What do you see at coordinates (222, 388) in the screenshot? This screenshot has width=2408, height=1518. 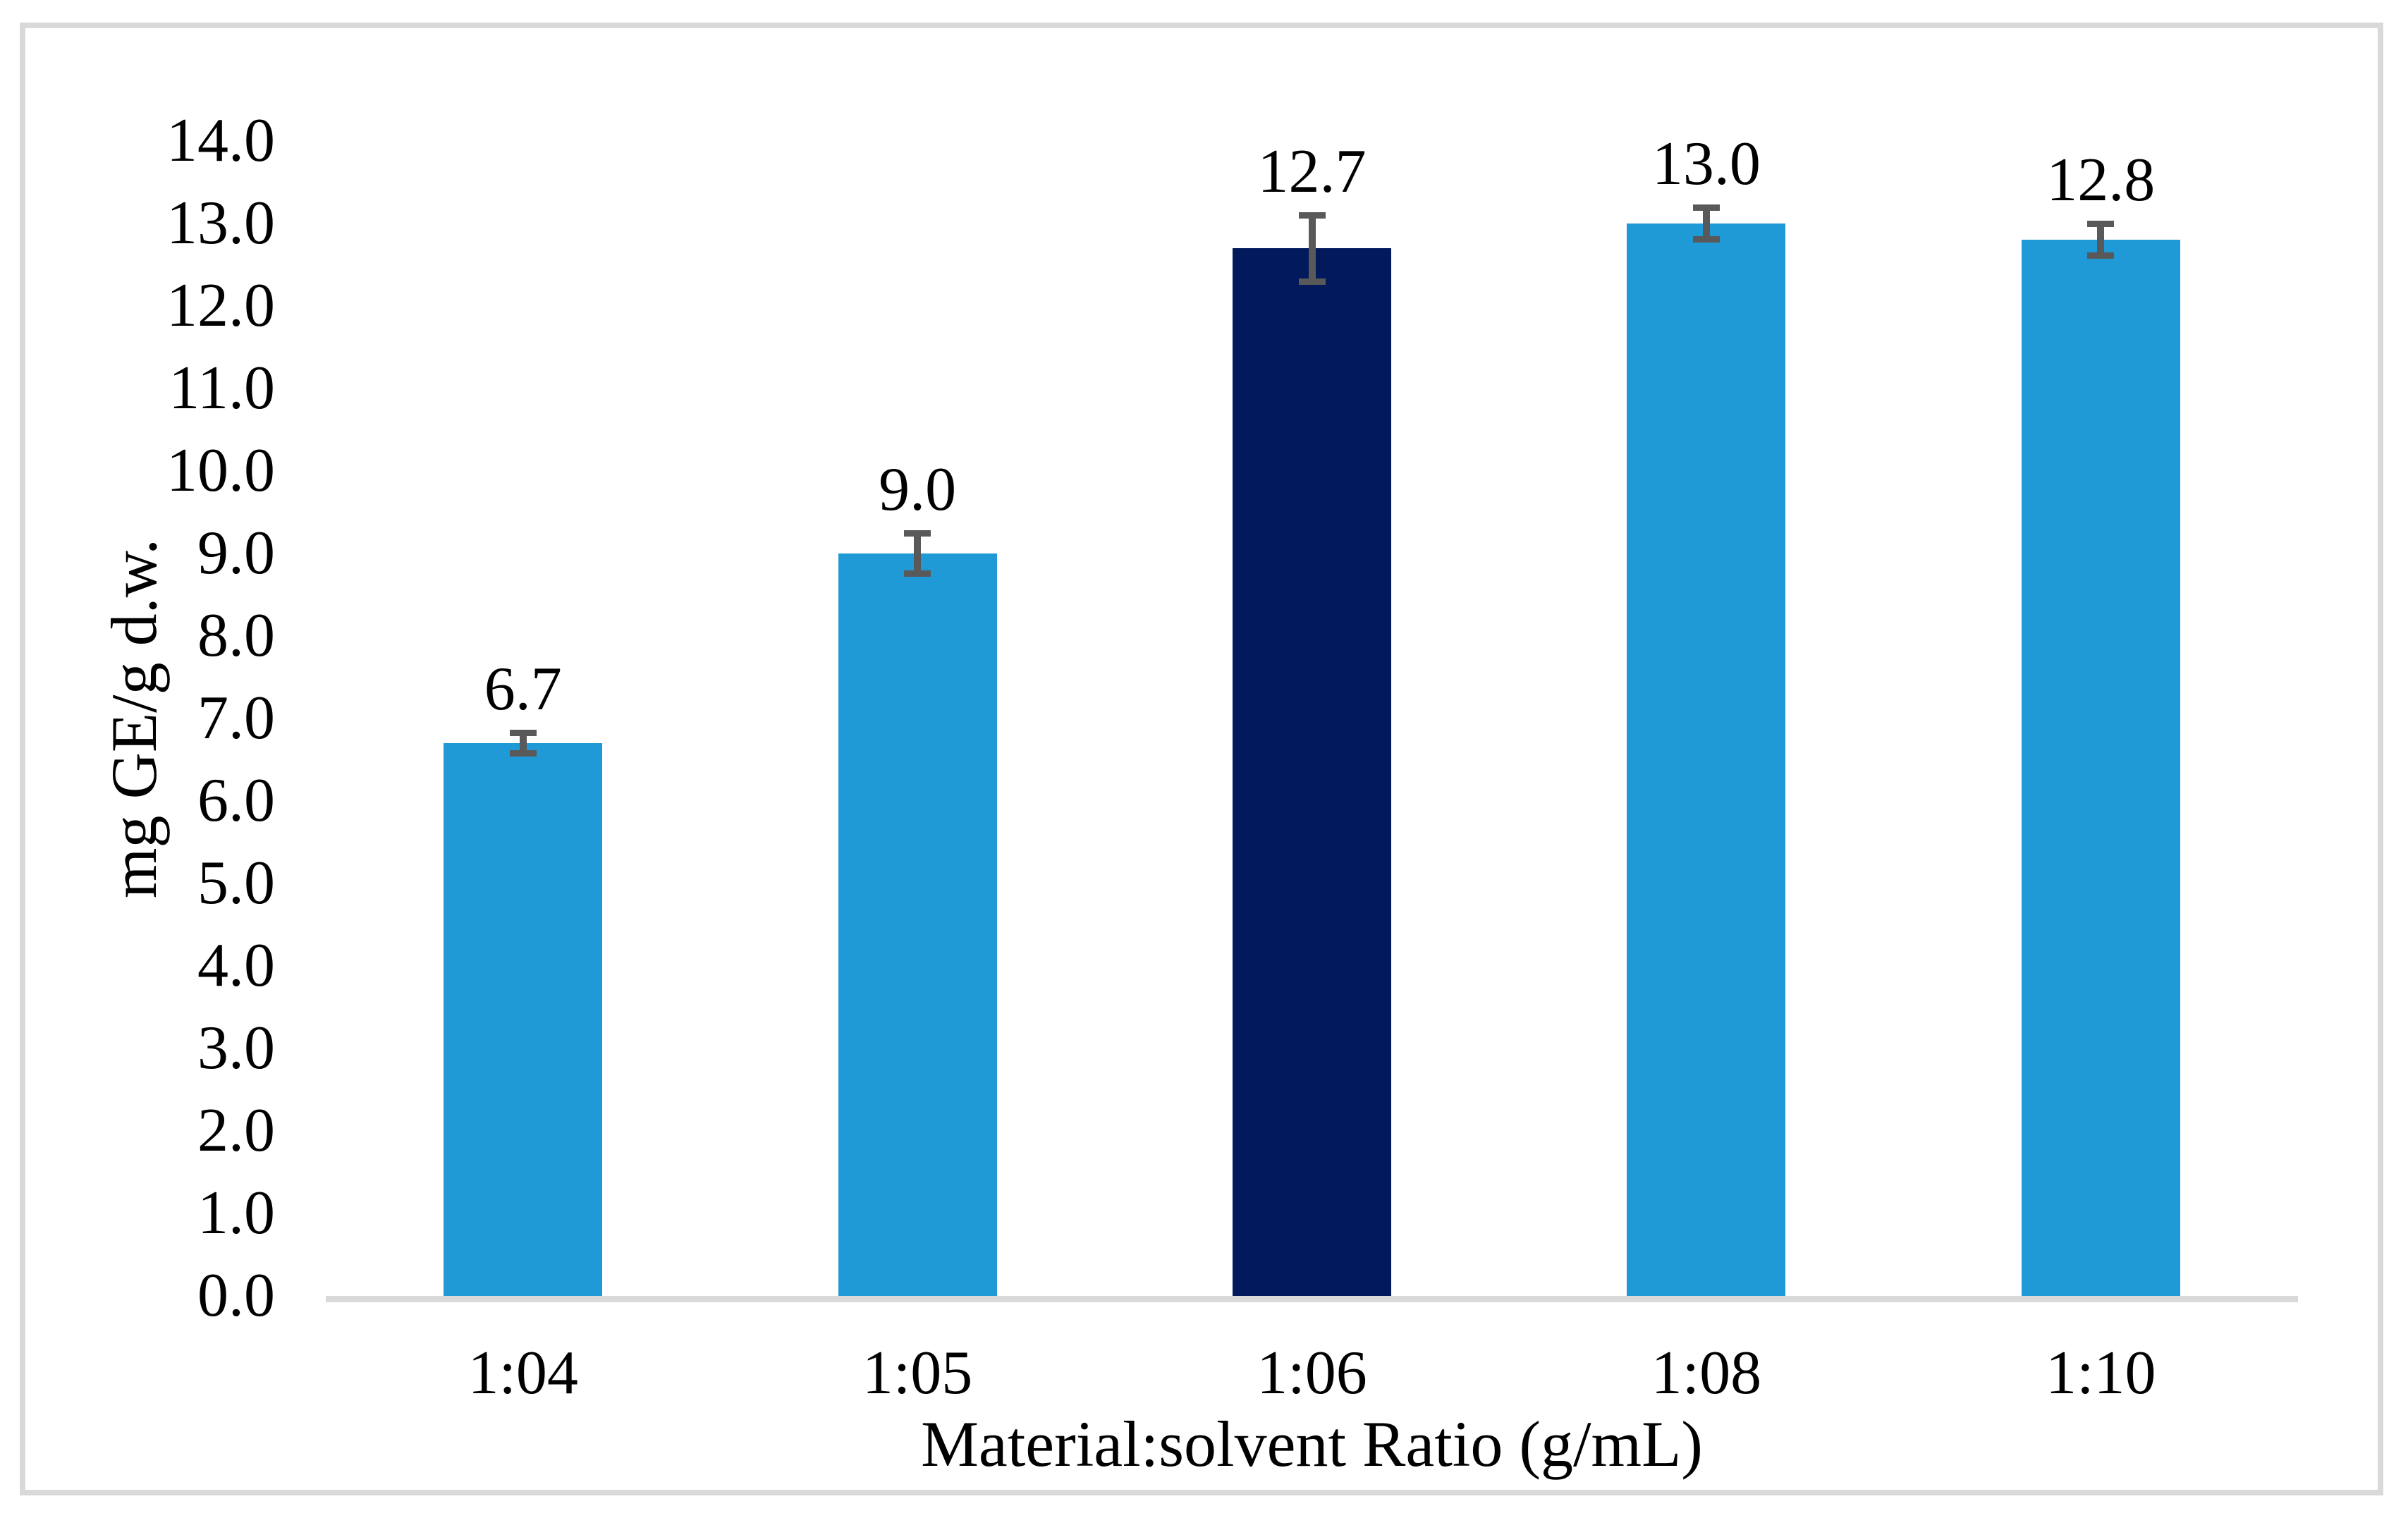 I see `y-tick-label: 11.0` at bounding box center [222, 388].